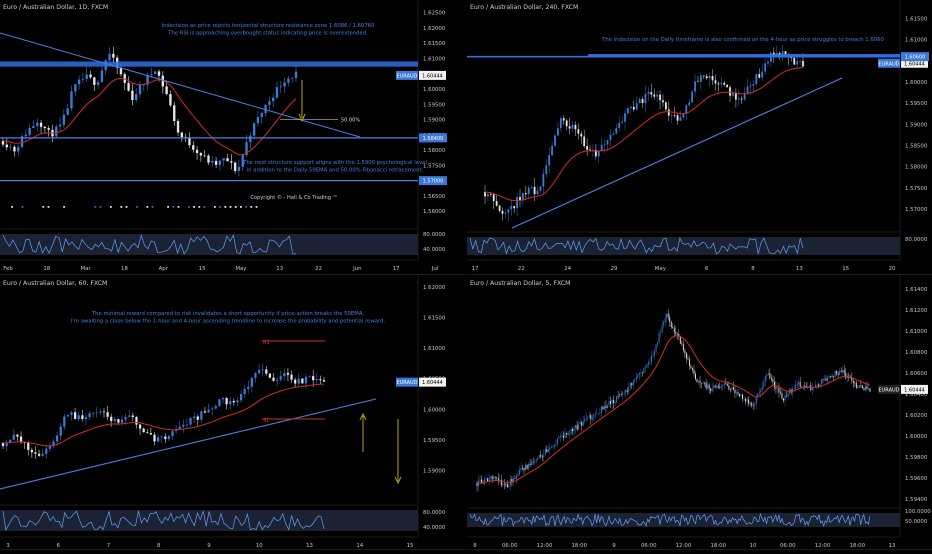  I want to click on time-tick-label: 8, so click(753, 269).